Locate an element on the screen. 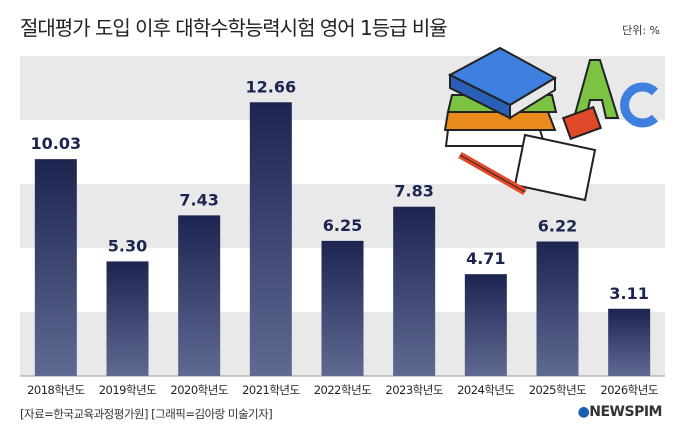  x-tick-label: 2018학년도 is located at coordinates (56, 390).